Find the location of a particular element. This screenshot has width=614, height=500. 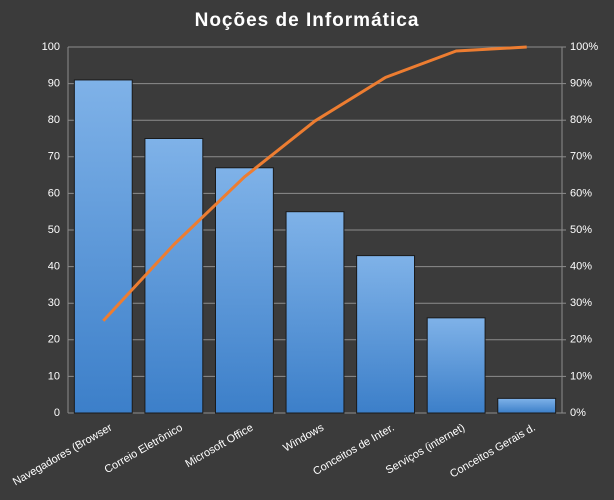

y-tick-label: 40 is located at coordinates (54, 267).